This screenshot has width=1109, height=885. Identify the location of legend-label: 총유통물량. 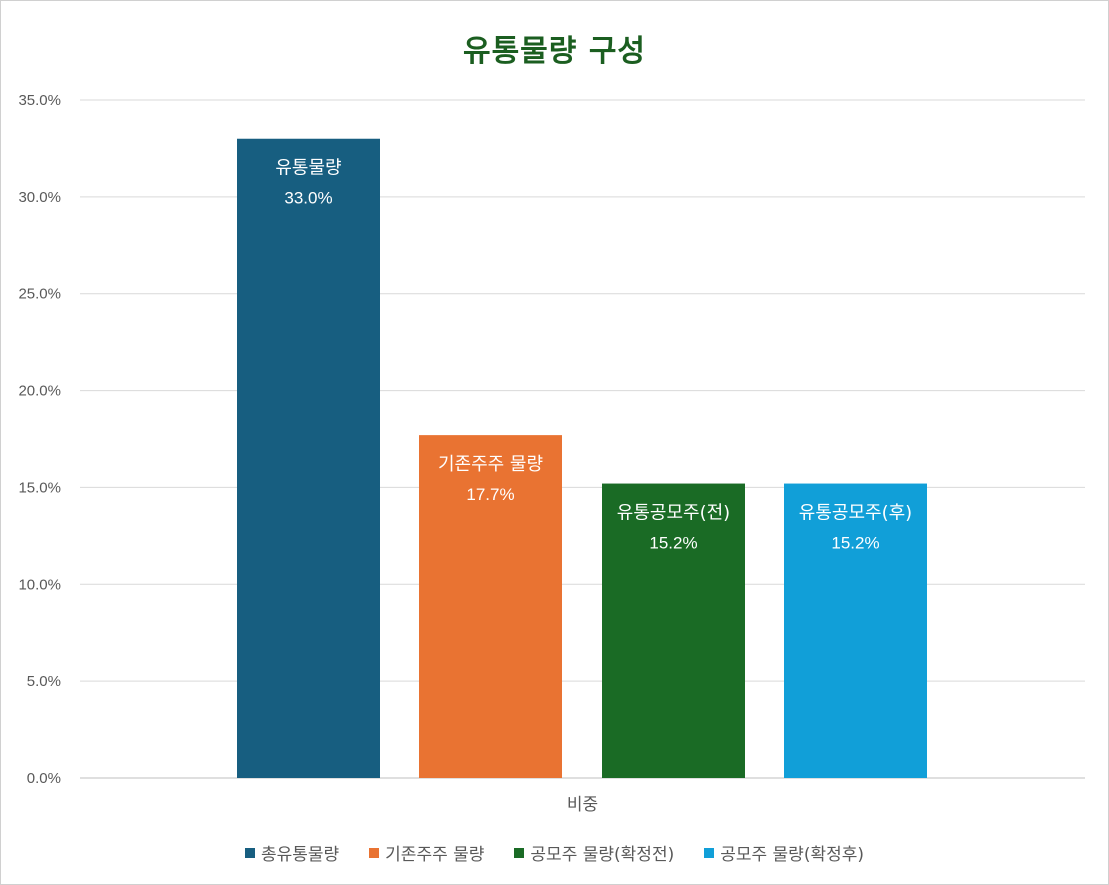
(300, 855).